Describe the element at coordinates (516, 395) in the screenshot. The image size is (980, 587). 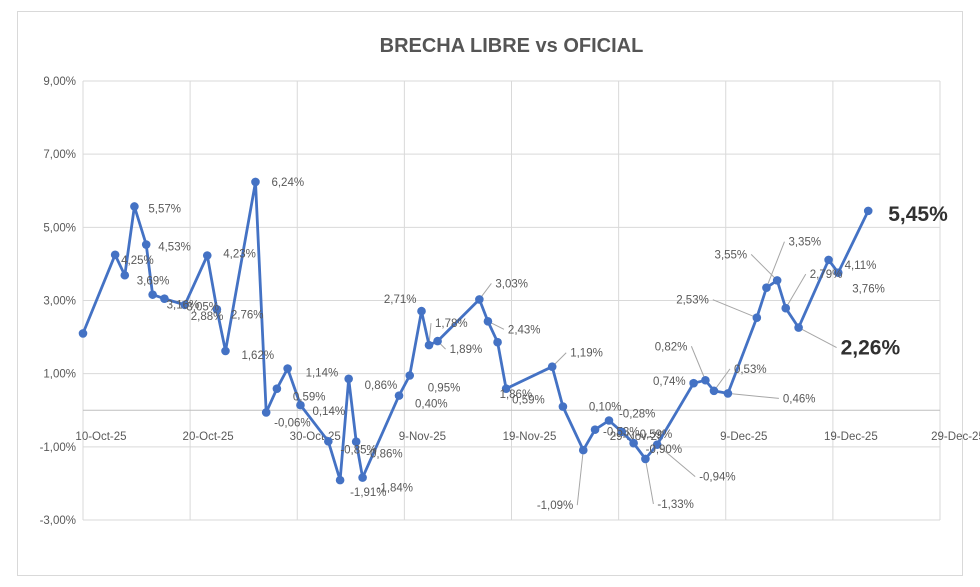
I see `data-point-label: 1,86%` at that location.